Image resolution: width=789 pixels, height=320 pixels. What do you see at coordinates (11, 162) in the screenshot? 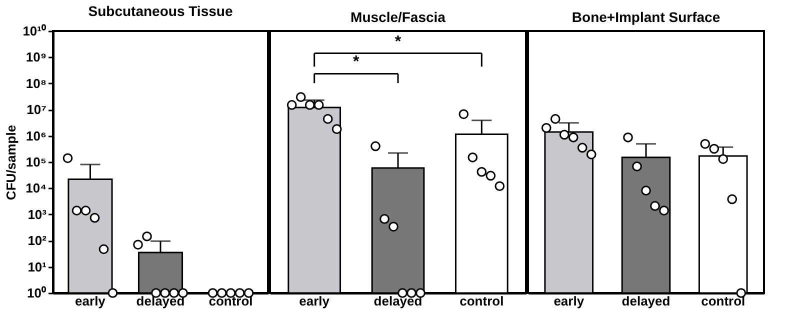
I see `y-axis-title: CFU/sample` at bounding box center [11, 162].